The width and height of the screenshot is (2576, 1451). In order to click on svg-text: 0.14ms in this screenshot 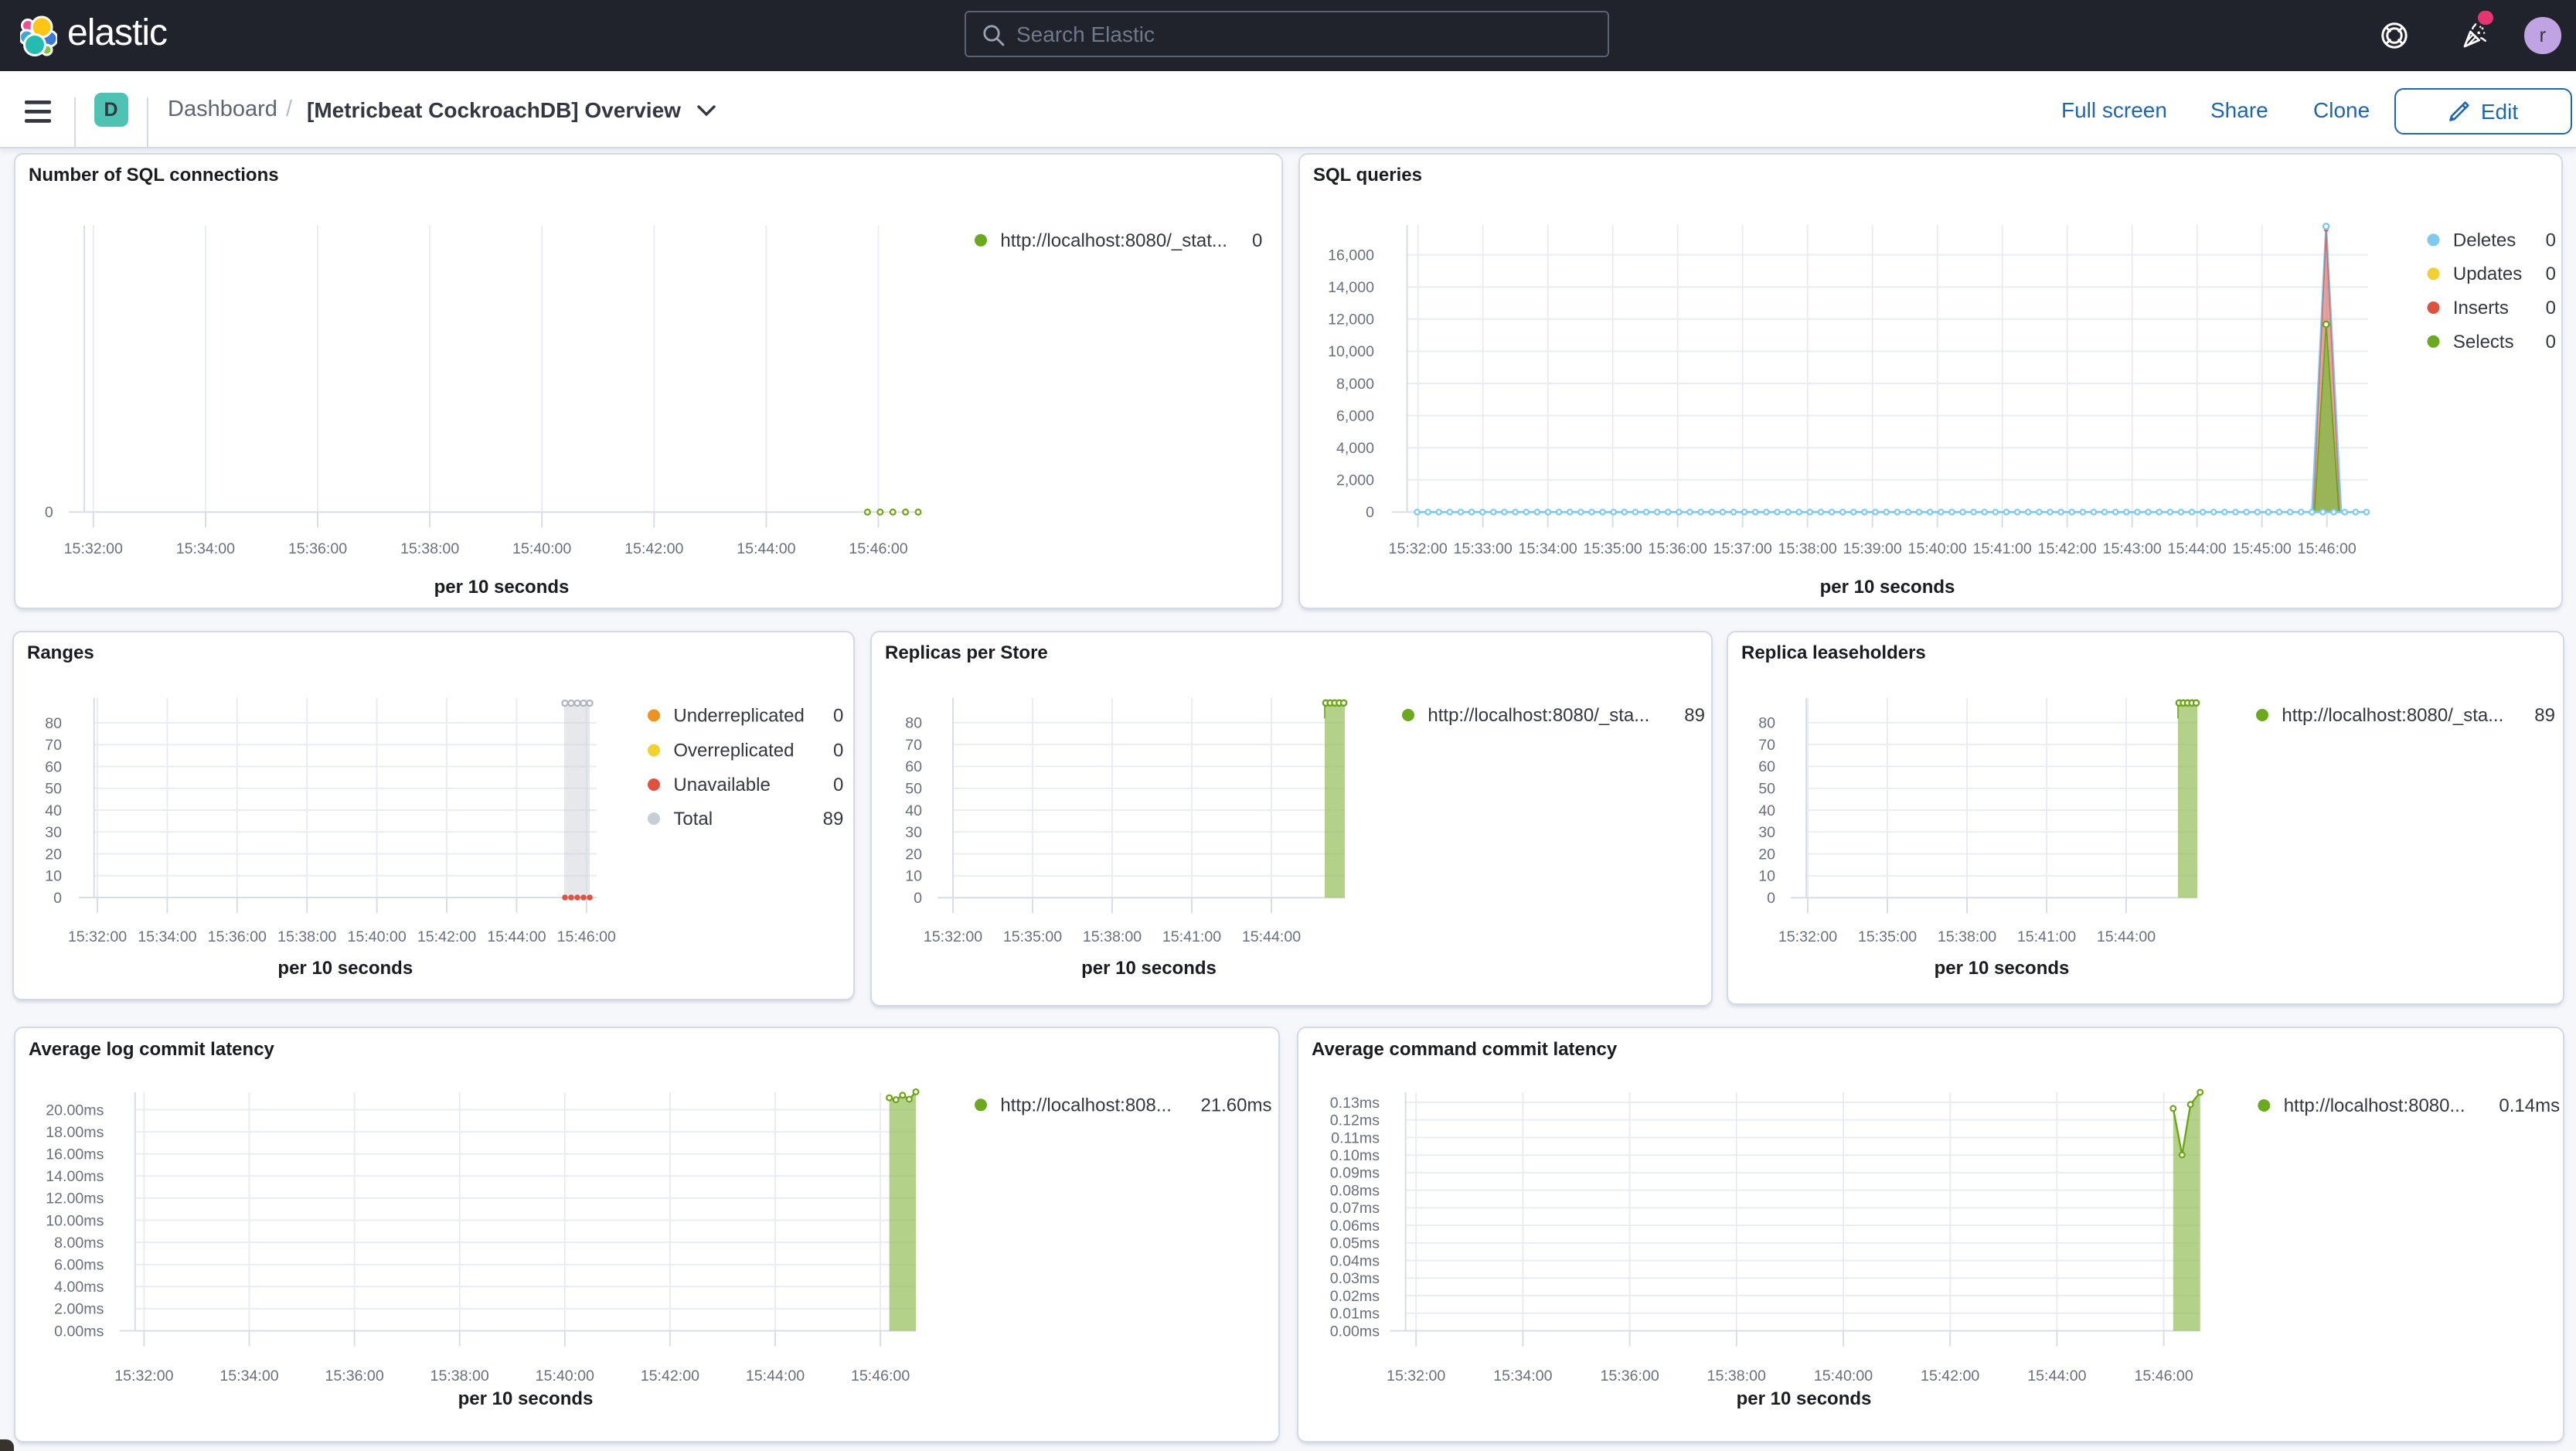, I will do `click(2529, 1105)`.